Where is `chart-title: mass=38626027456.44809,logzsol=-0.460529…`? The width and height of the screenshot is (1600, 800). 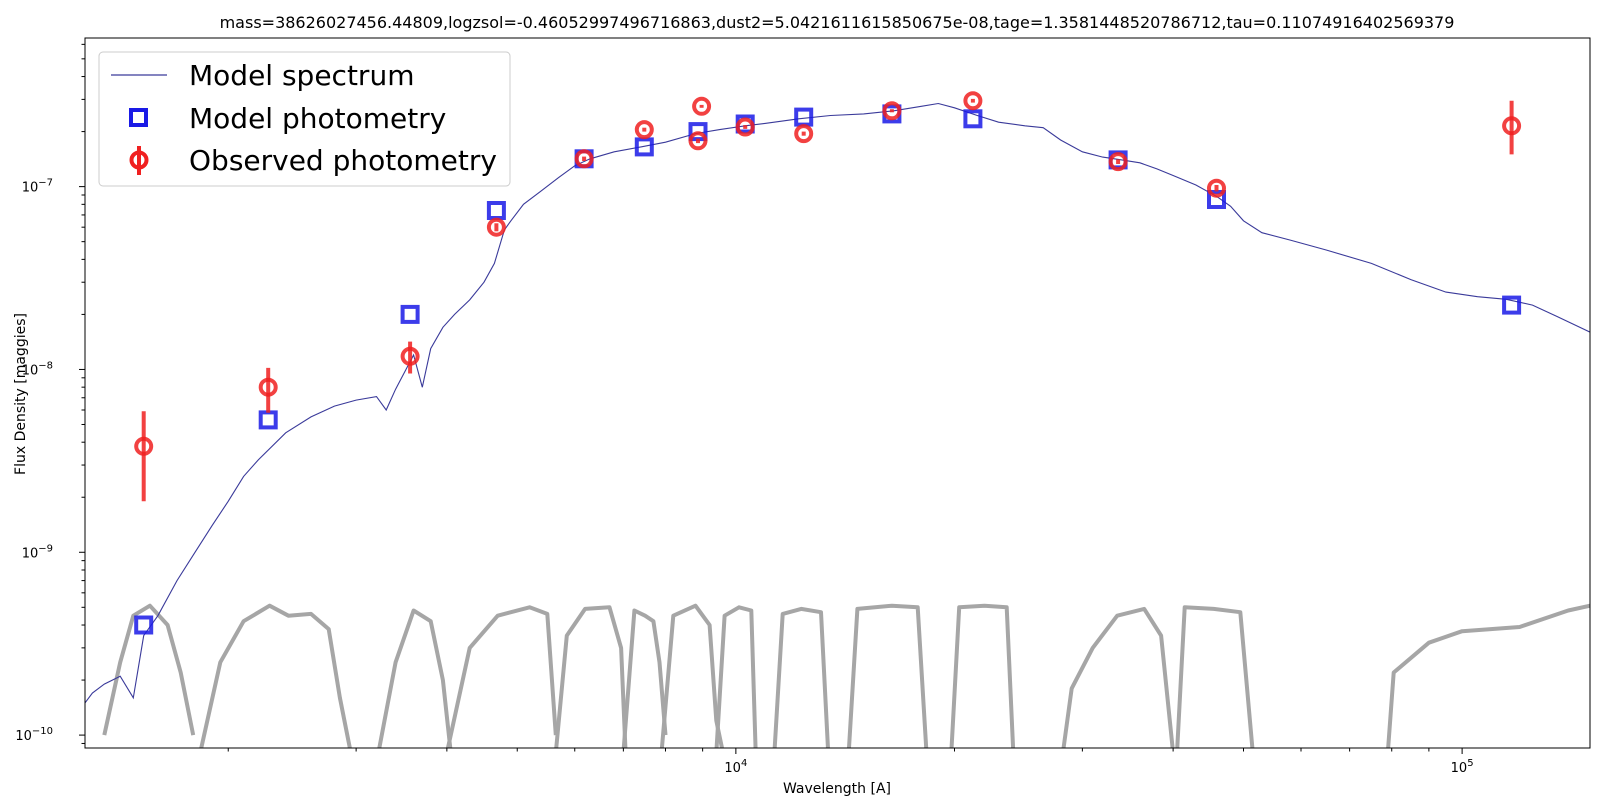 chart-title: mass=38626027456.44809,logzsol=-0.460529… is located at coordinates (837, 22).